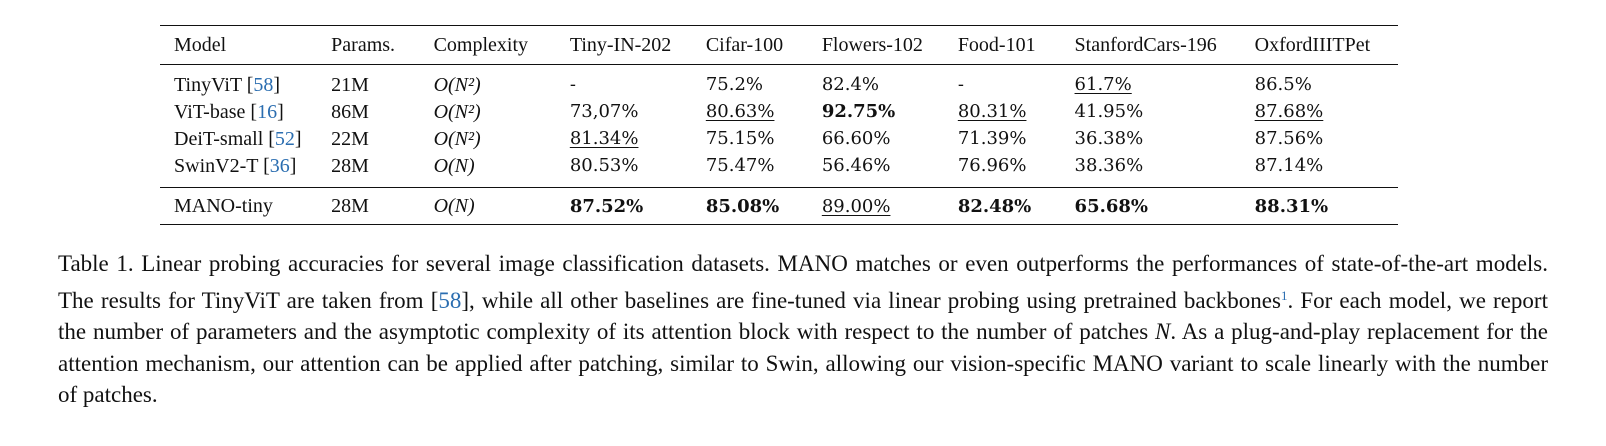 This screenshot has width=1606, height=446. What do you see at coordinates (208, 84) in the screenshot?
I see `model-name: TinyViT` at bounding box center [208, 84].